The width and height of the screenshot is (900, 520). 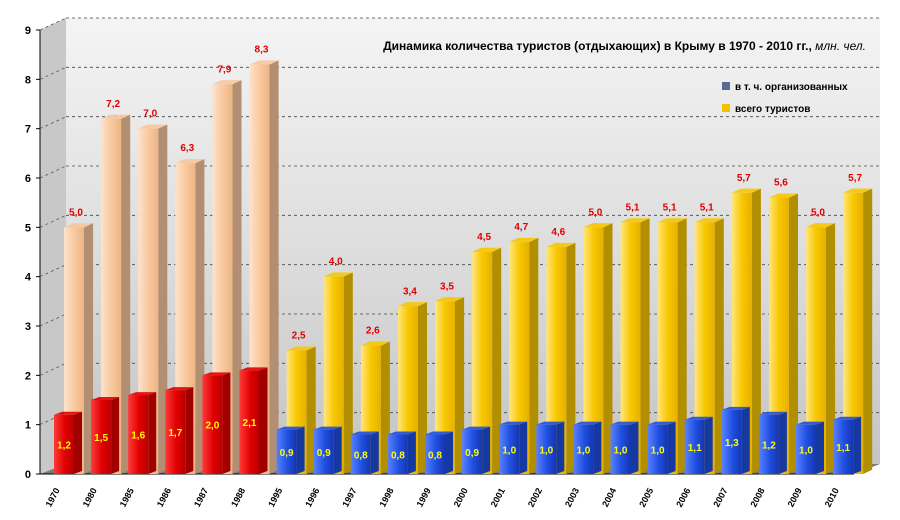 I want to click on legend: в т. ч. организованных всего туристов, so click(x=785, y=98).